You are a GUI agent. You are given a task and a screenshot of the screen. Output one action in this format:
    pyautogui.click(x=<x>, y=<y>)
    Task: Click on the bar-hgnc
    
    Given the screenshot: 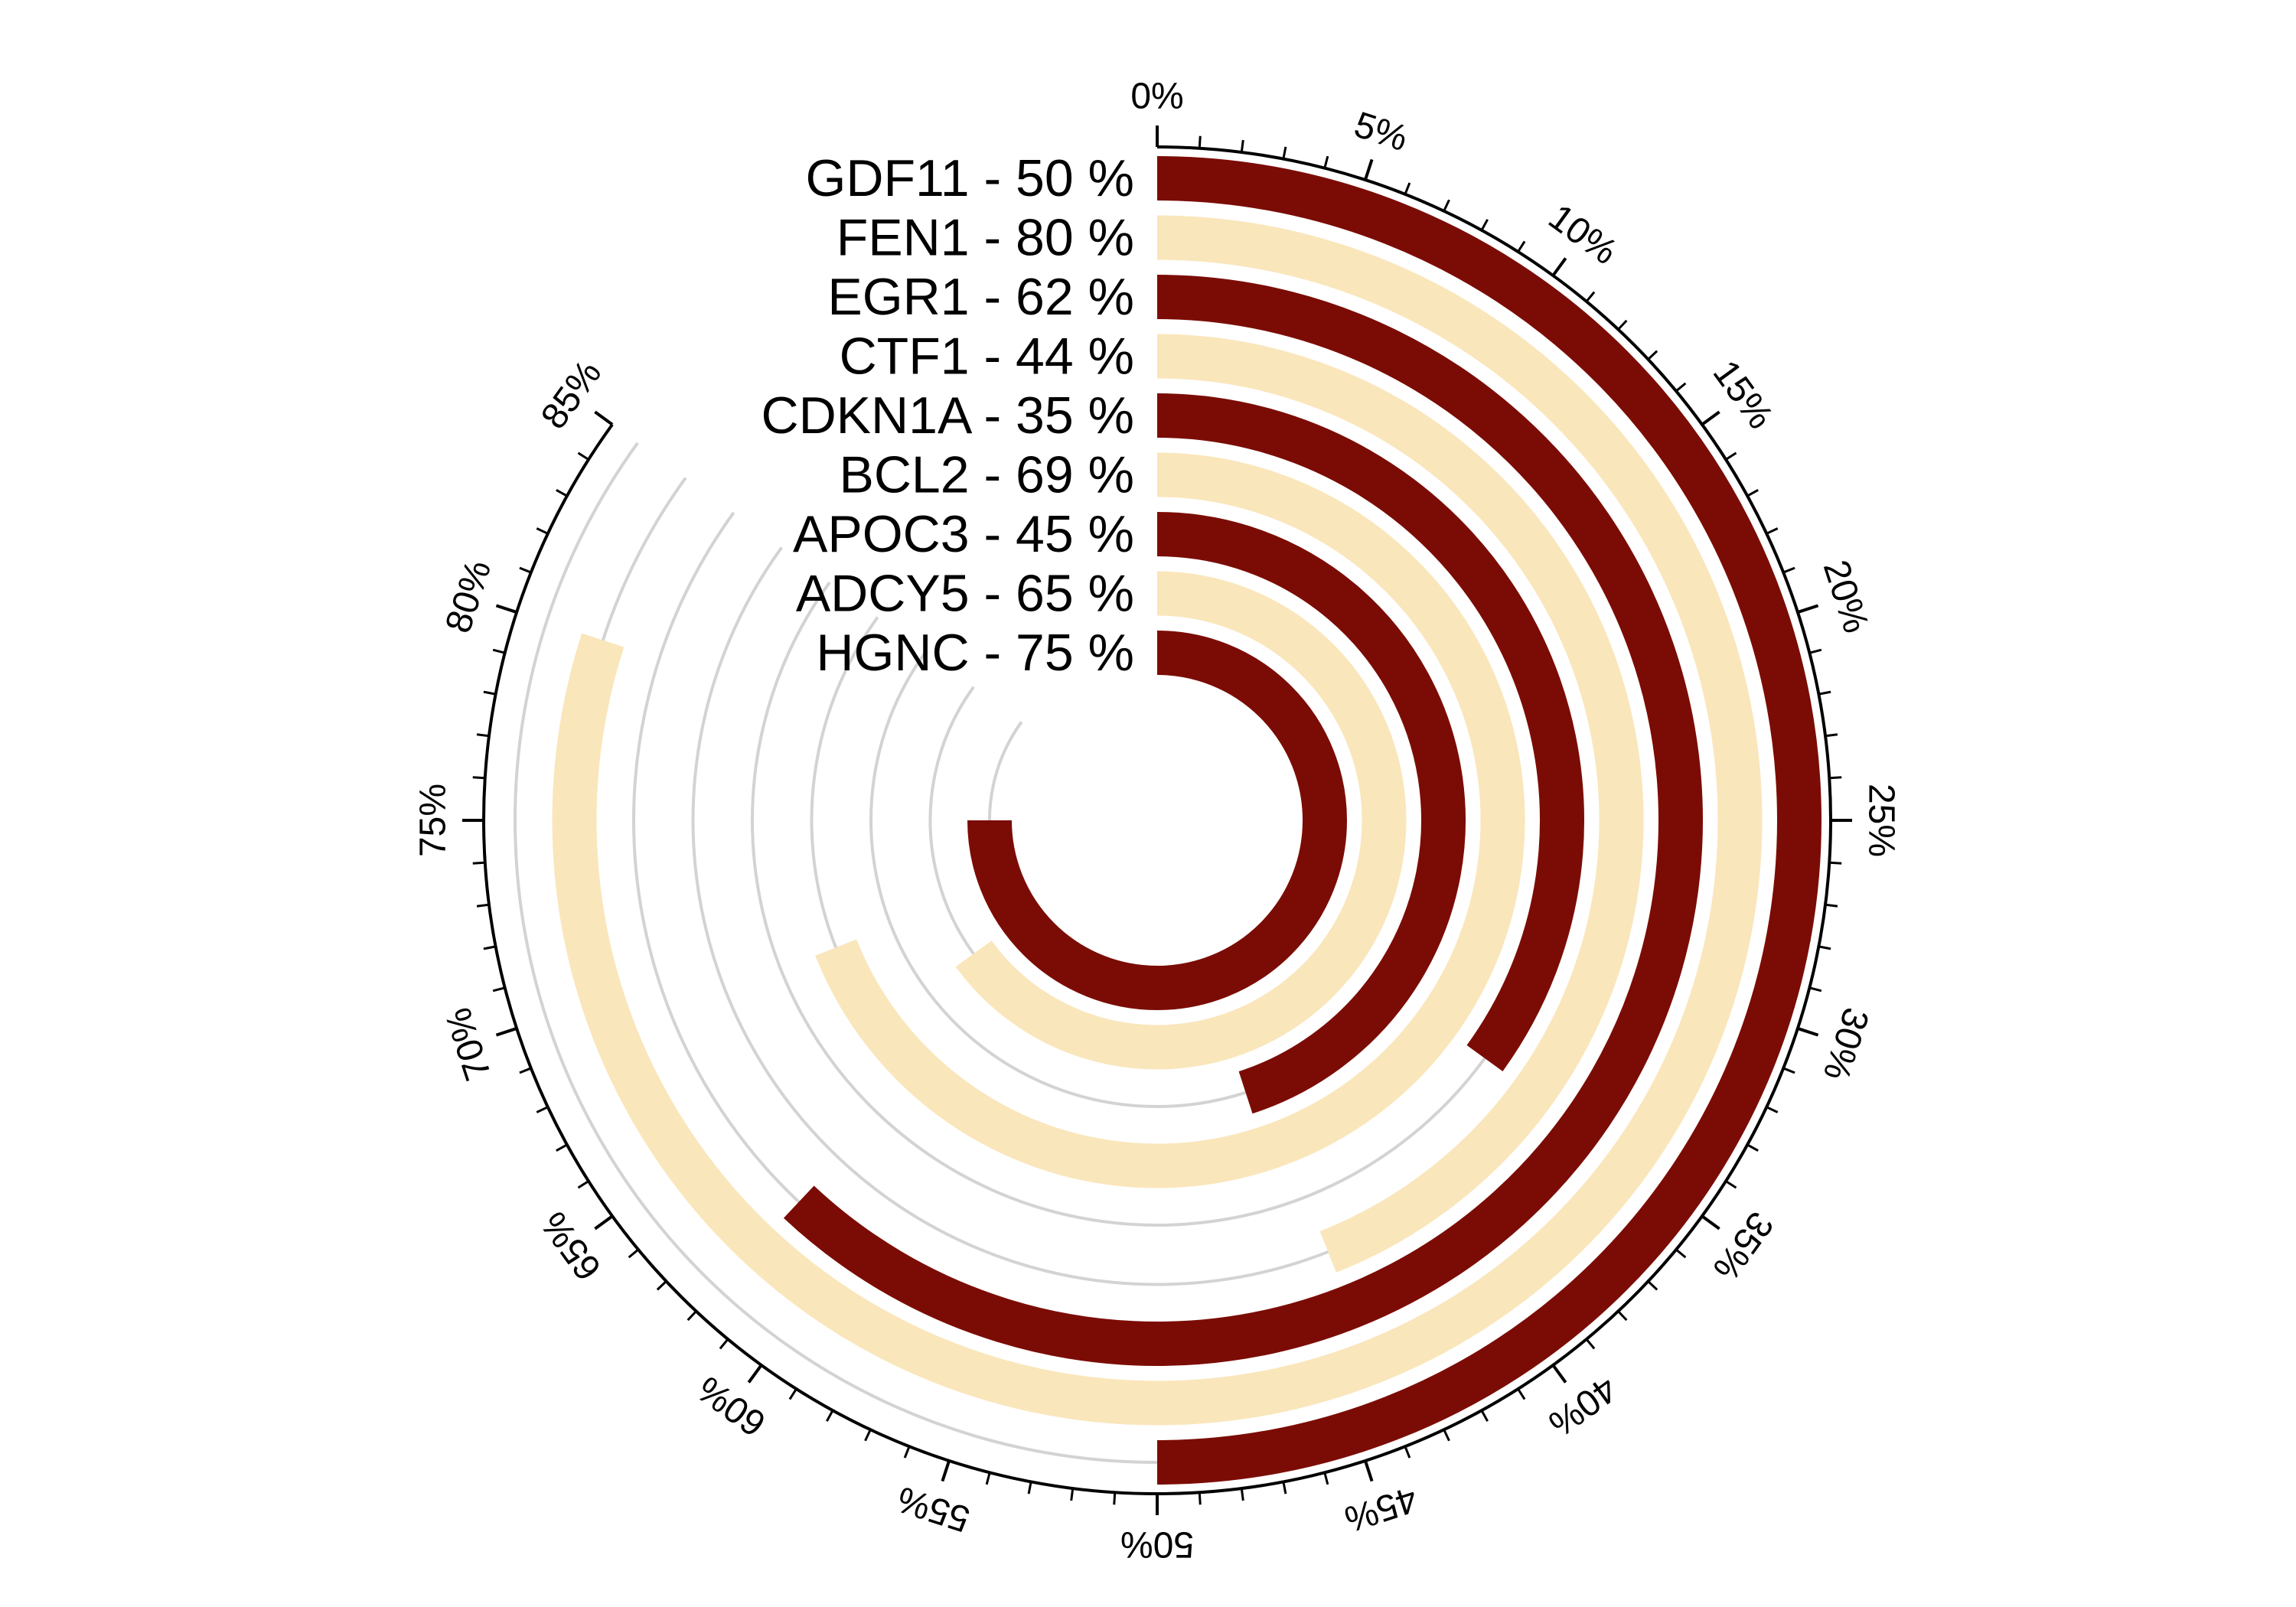 What is the action you would take?
    pyautogui.click(x=1157, y=820)
    